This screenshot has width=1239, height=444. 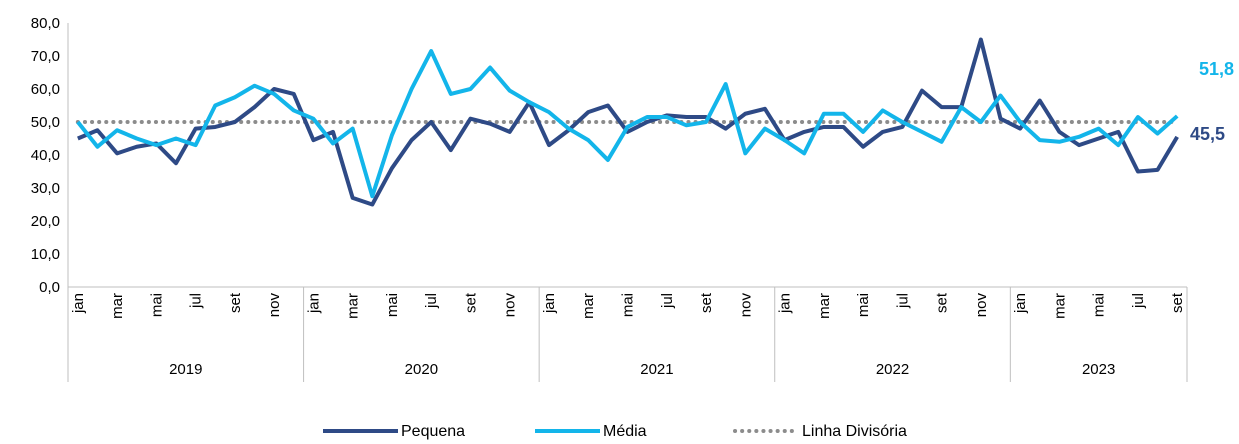 I want to click on legend-label: Linha Divisória, so click(x=854, y=431).